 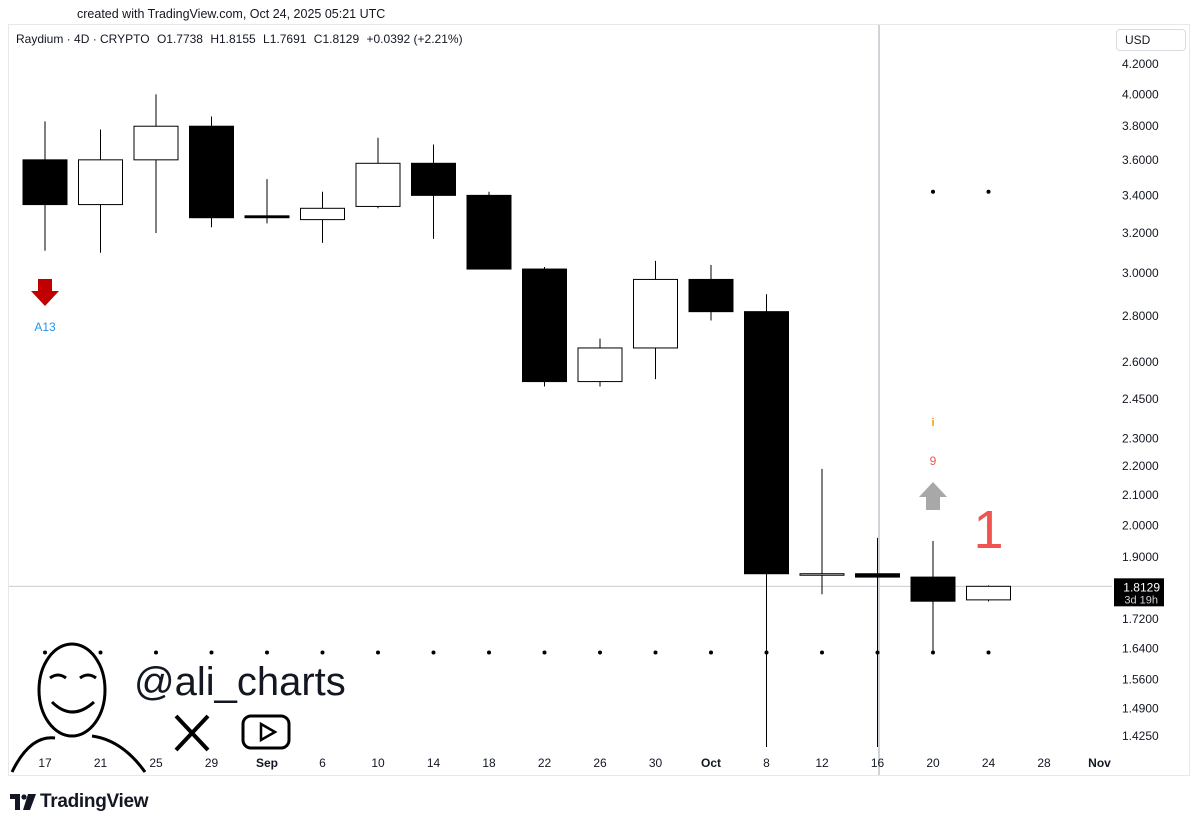 I want to click on x-axis-tick-label: 21, so click(x=101, y=763).